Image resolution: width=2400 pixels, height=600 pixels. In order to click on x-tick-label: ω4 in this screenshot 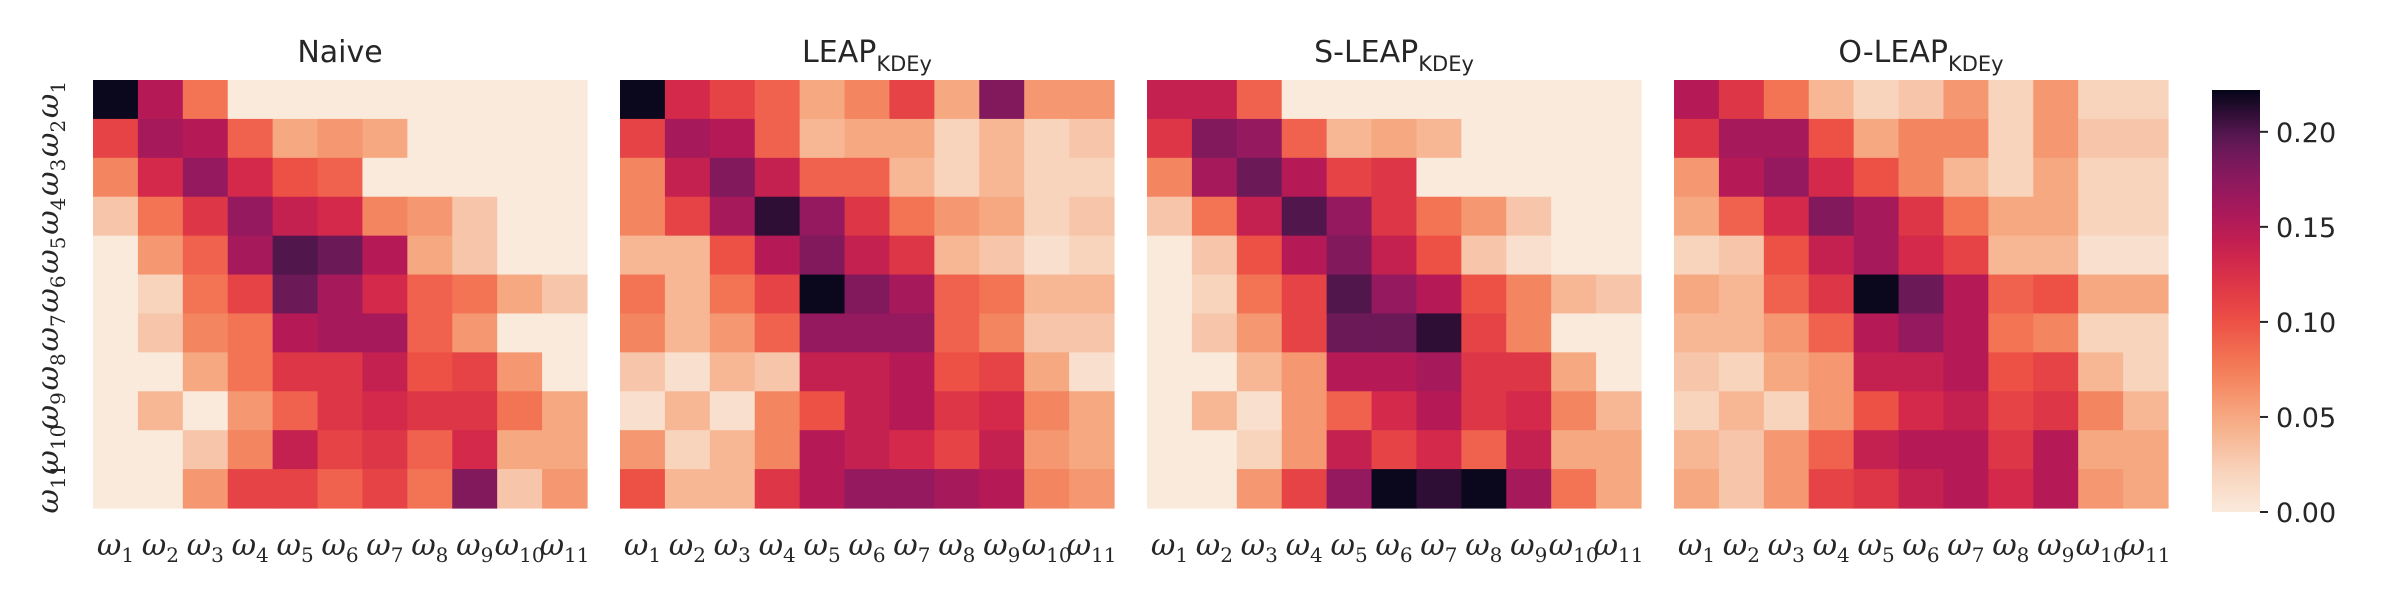, I will do `click(1831, 547)`.